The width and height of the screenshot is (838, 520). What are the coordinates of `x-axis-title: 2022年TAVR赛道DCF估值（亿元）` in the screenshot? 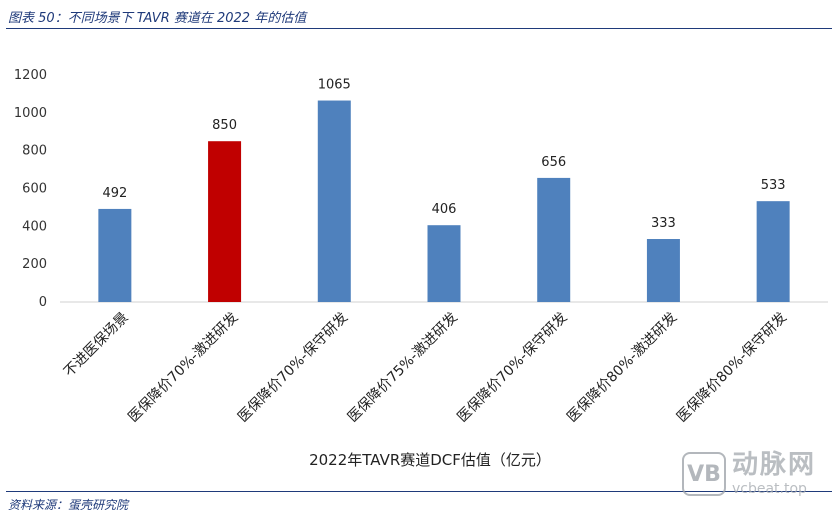 It's located at (430, 460).